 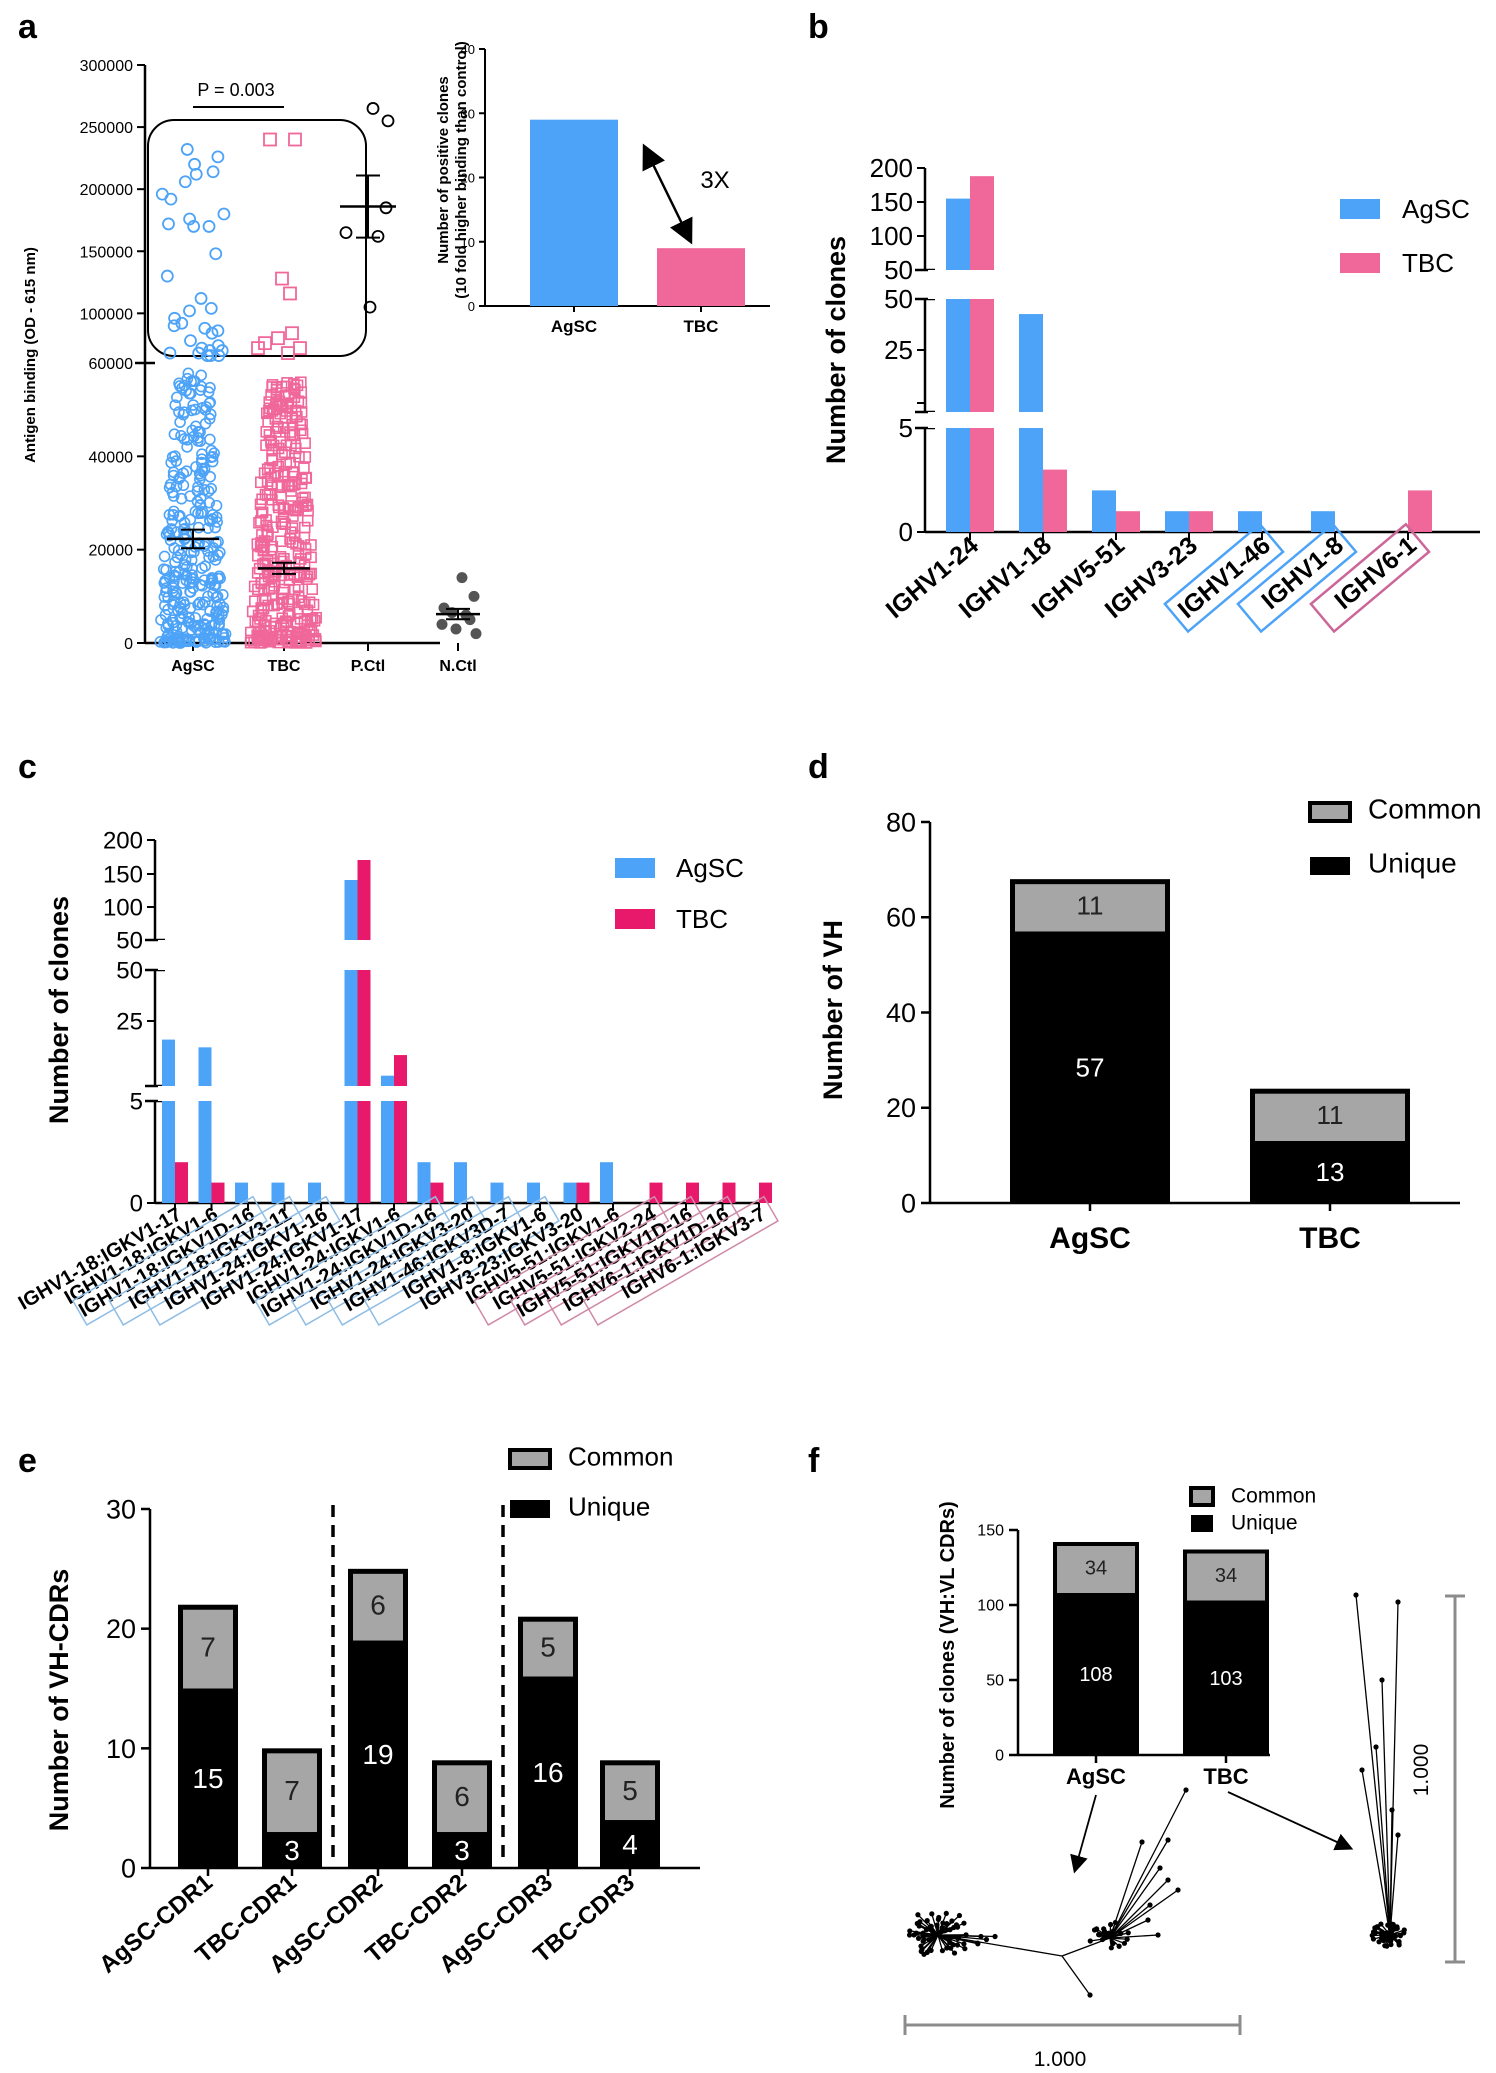 I want to click on panel-a-pctl-point, so click(x=378, y=236).